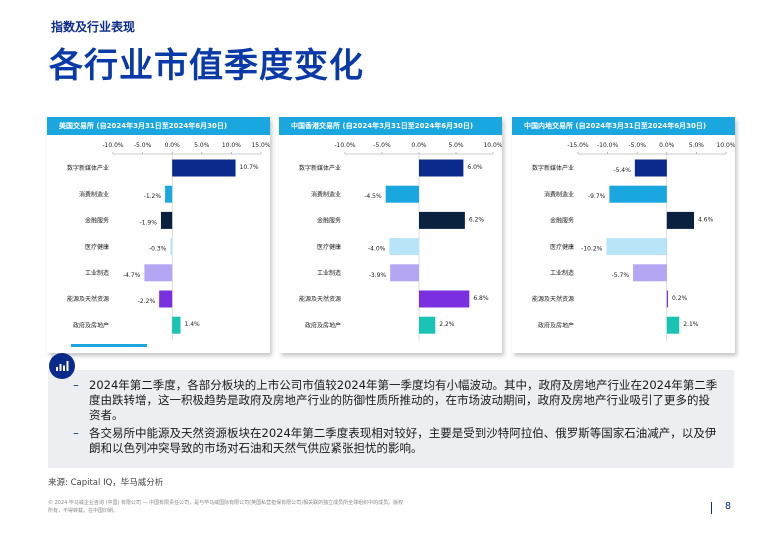  Describe the element at coordinates (623, 126) in the screenshot. I see `chart-title: 中国内地交易所 (自2024年3月31日至2024年6月30日)` at that location.